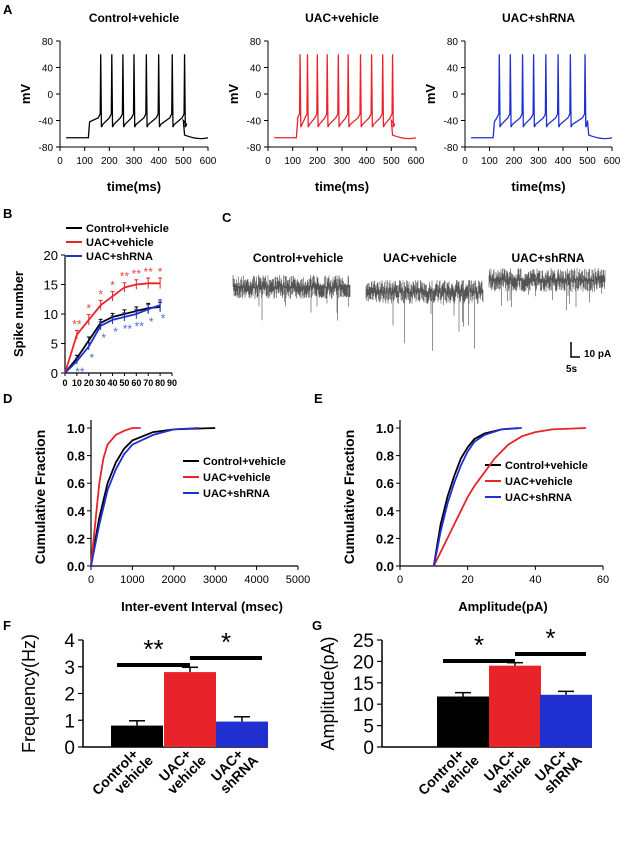  I want to click on panel-a-xtick-label-0: 200, so click(109, 161).